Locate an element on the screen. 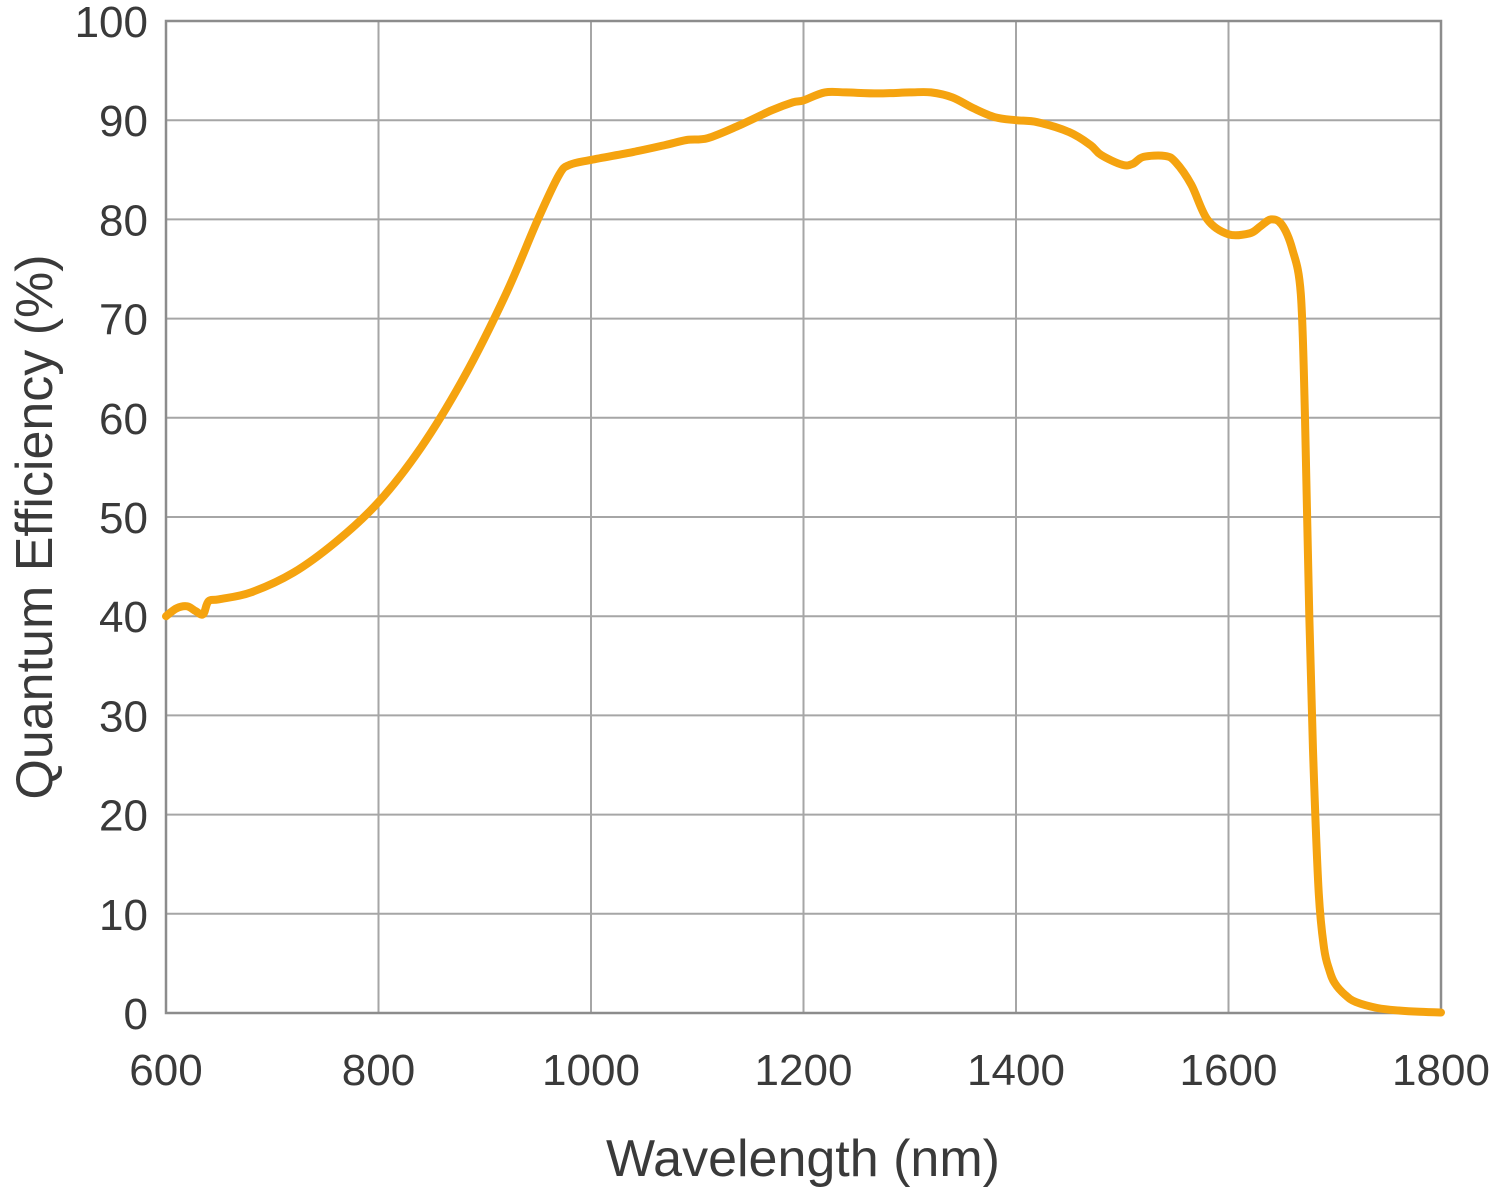 This screenshot has width=1500, height=1198. y-tick-label: 60 is located at coordinates (123, 419).